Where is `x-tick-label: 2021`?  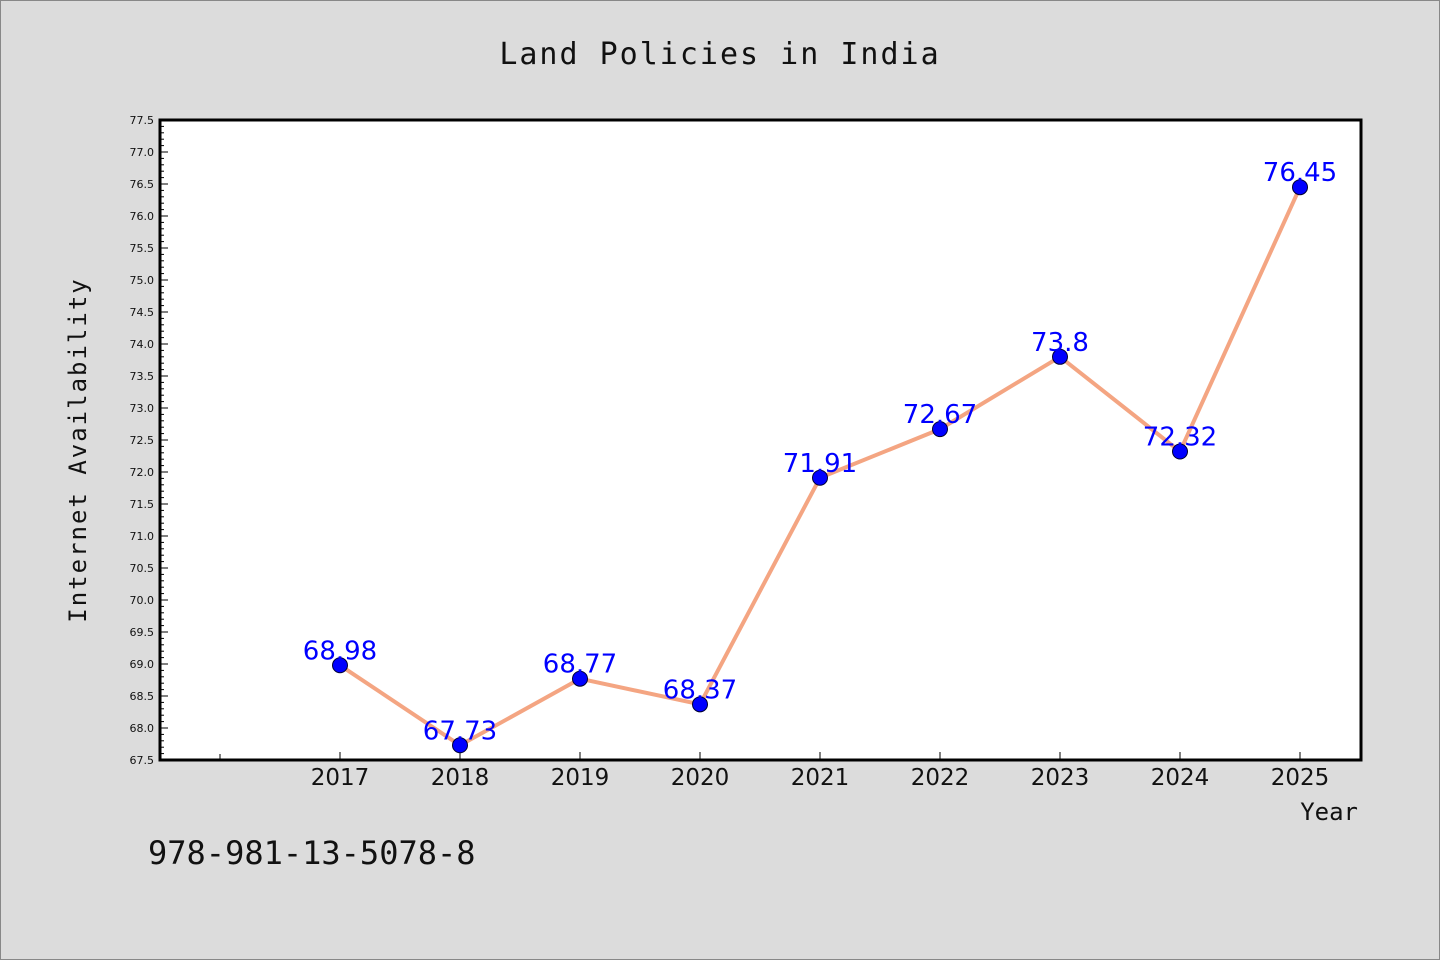
x-tick-label: 2021 is located at coordinates (820, 778).